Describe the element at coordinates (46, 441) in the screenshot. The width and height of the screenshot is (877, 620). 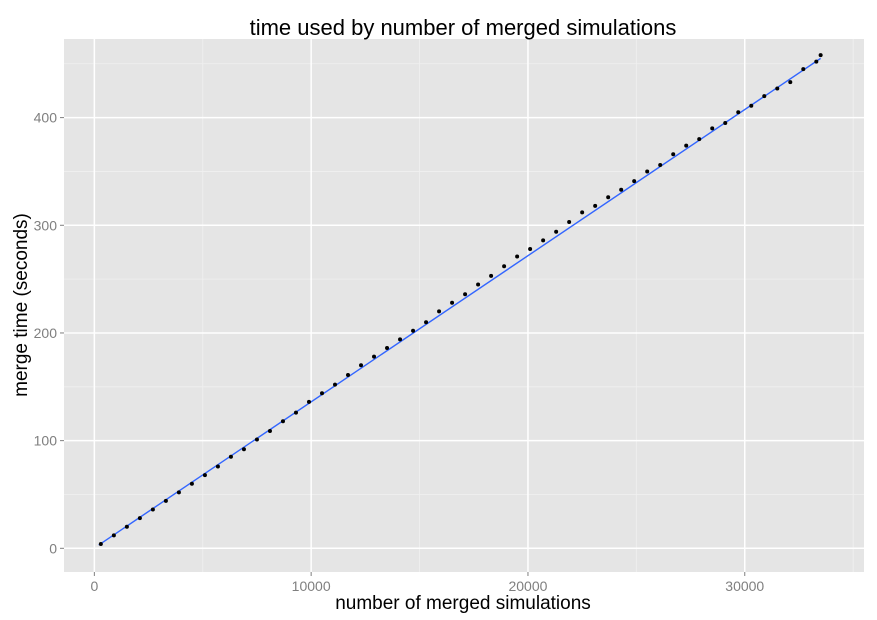
I see `y-tick-label: 100` at that location.